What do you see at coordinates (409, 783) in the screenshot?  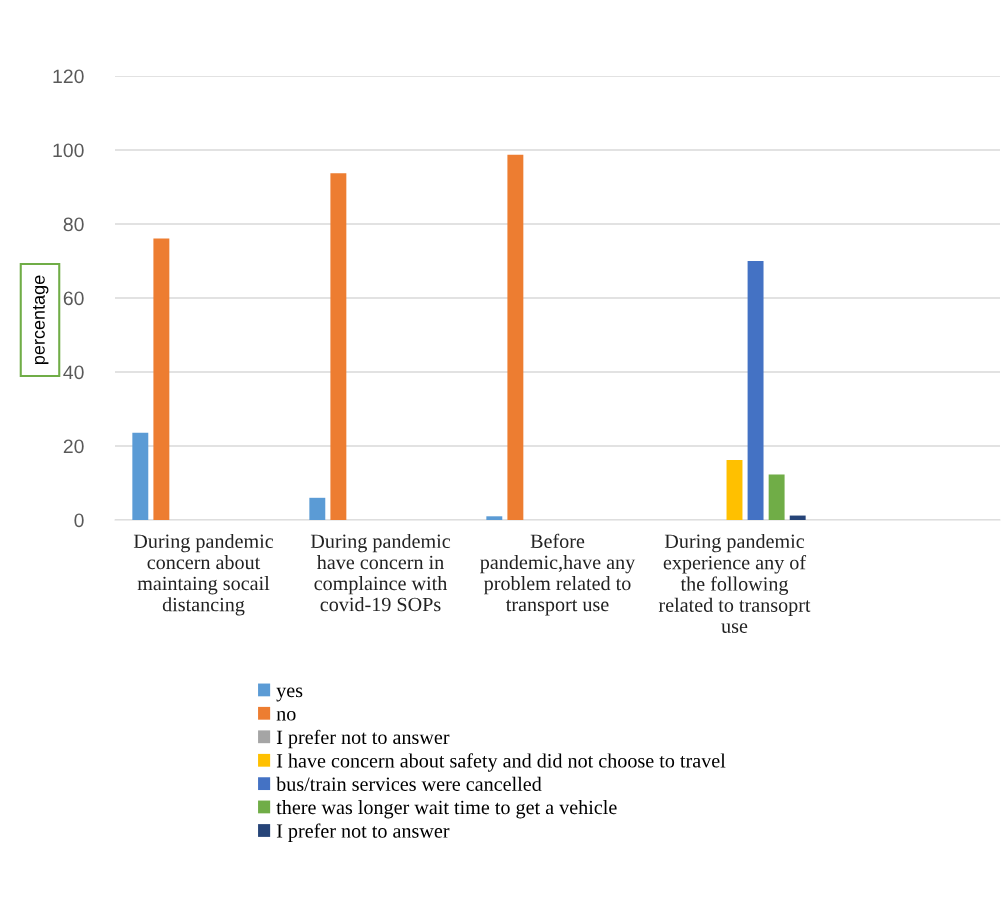 I see `legend-label: bus/train services were cancelled` at bounding box center [409, 783].